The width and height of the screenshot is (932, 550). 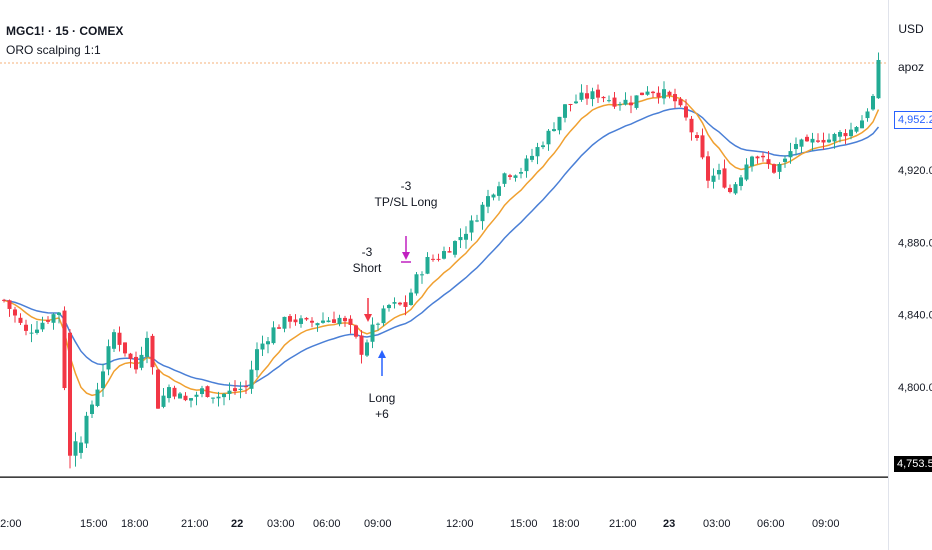 I want to click on y-tick-label: 4,920.0, so click(x=915, y=171).